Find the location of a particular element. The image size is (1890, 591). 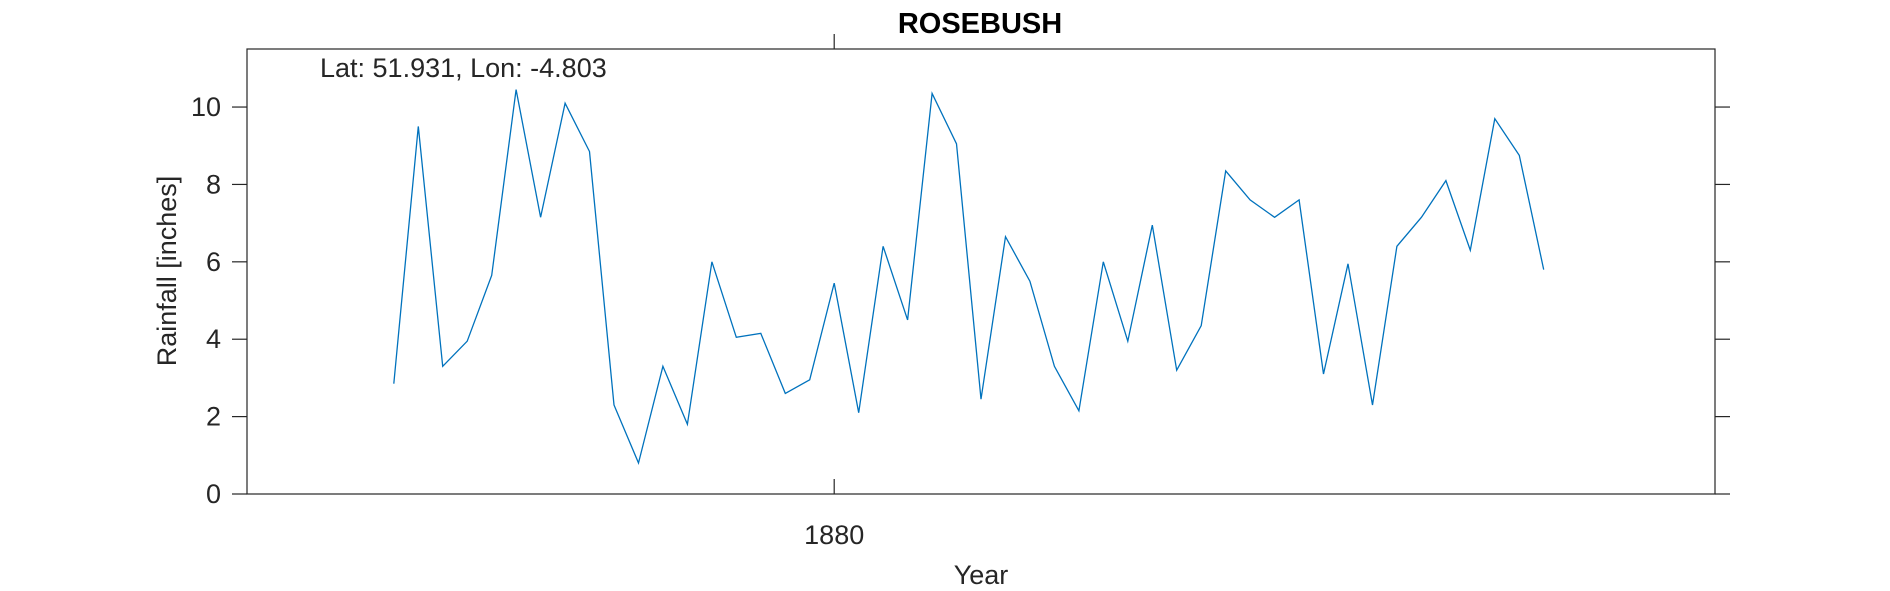

x-axis-label: Year is located at coordinates (981, 575).